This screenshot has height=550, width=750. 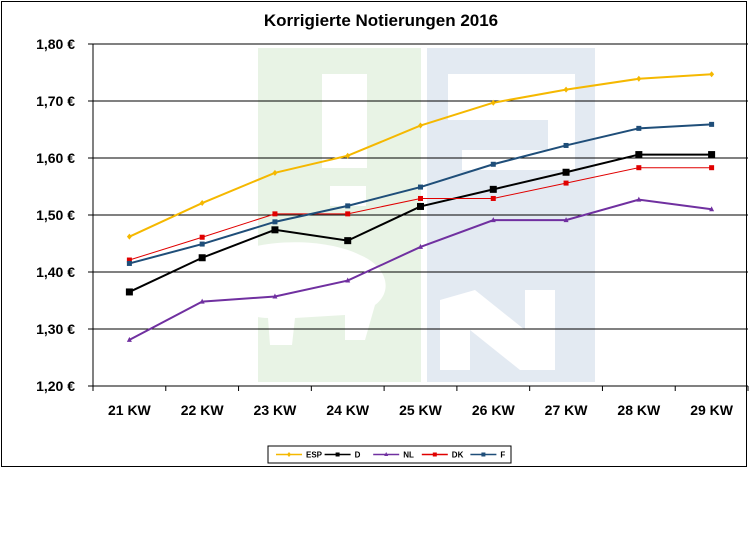 What do you see at coordinates (55, 329) in the screenshot?
I see `y-tick-label: 1,30 €` at bounding box center [55, 329].